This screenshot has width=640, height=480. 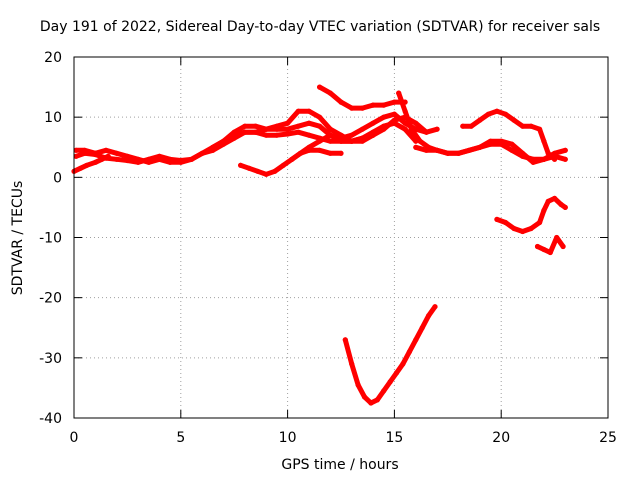 I want to click on x-tick-label: 5, so click(x=180, y=438).